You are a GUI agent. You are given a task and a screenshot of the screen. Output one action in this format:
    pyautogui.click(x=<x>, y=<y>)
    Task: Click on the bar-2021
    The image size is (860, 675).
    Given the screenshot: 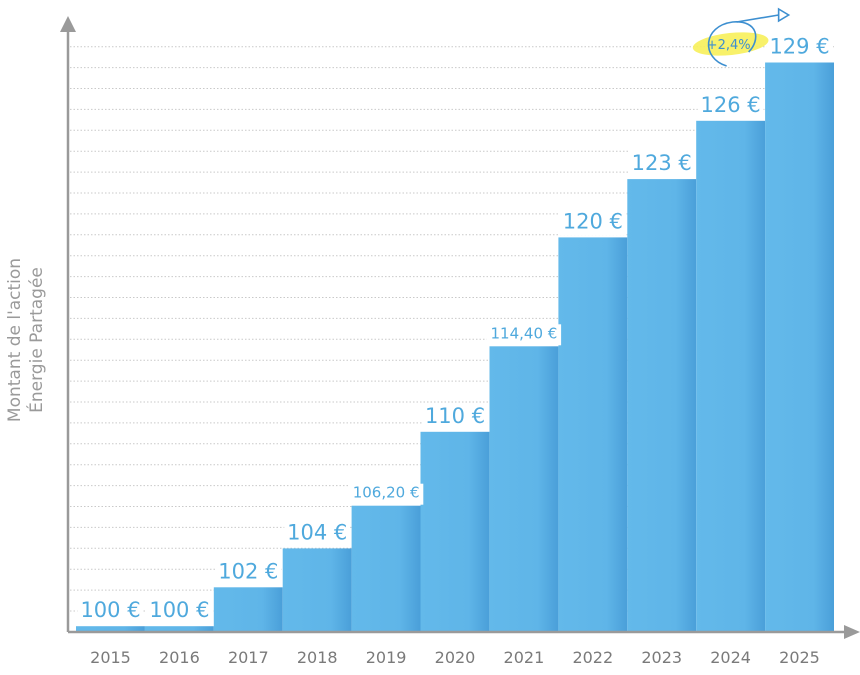 What is the action you would take?
    pyautogui.click(x=524, y=489)
    